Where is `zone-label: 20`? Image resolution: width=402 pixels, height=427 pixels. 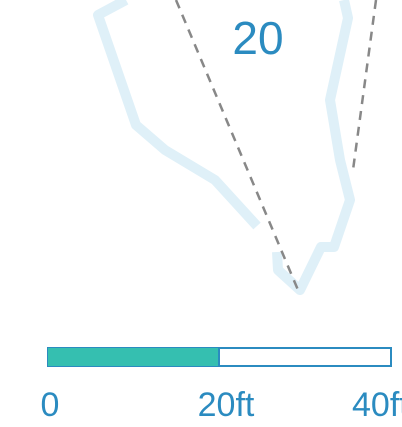 zone-label: 20 is located at coordinates (257, 38).